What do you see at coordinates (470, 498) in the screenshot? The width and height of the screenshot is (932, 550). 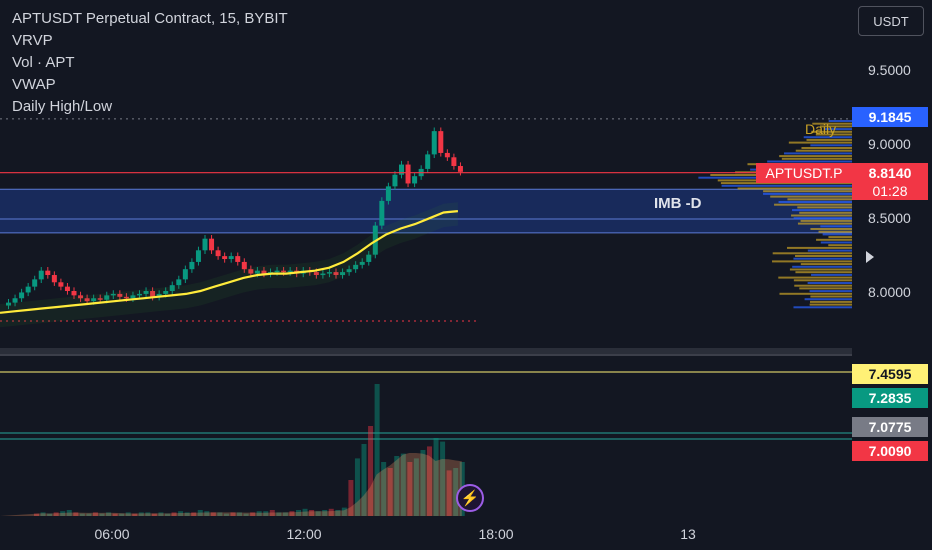 I see `lightning-icon: ⚡` at bounding box center [470, 498].